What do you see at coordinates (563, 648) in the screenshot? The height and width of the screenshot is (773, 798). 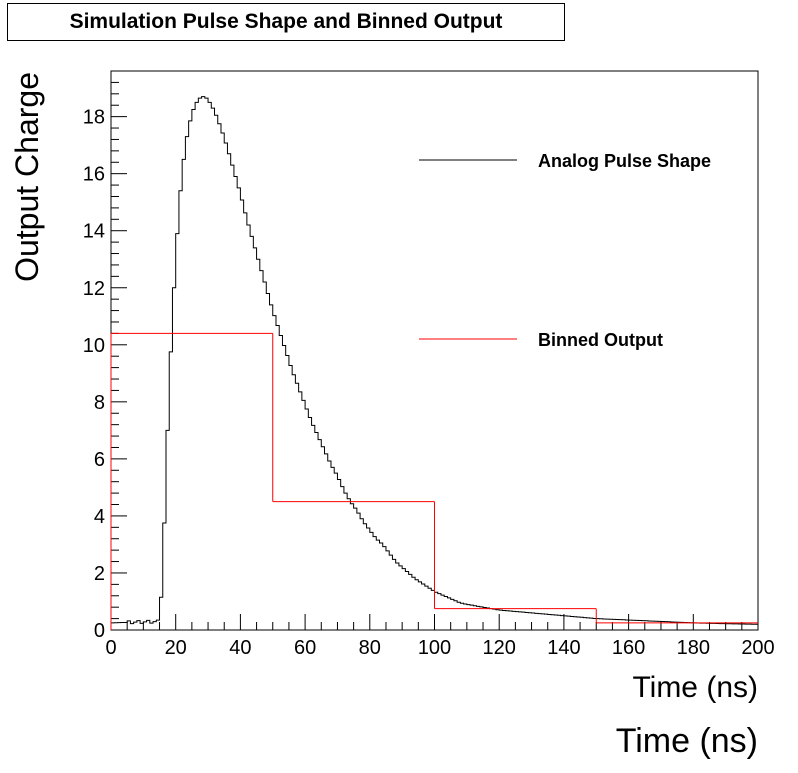 I see `x-tick-label: 140` at bounding box center [563, 648].